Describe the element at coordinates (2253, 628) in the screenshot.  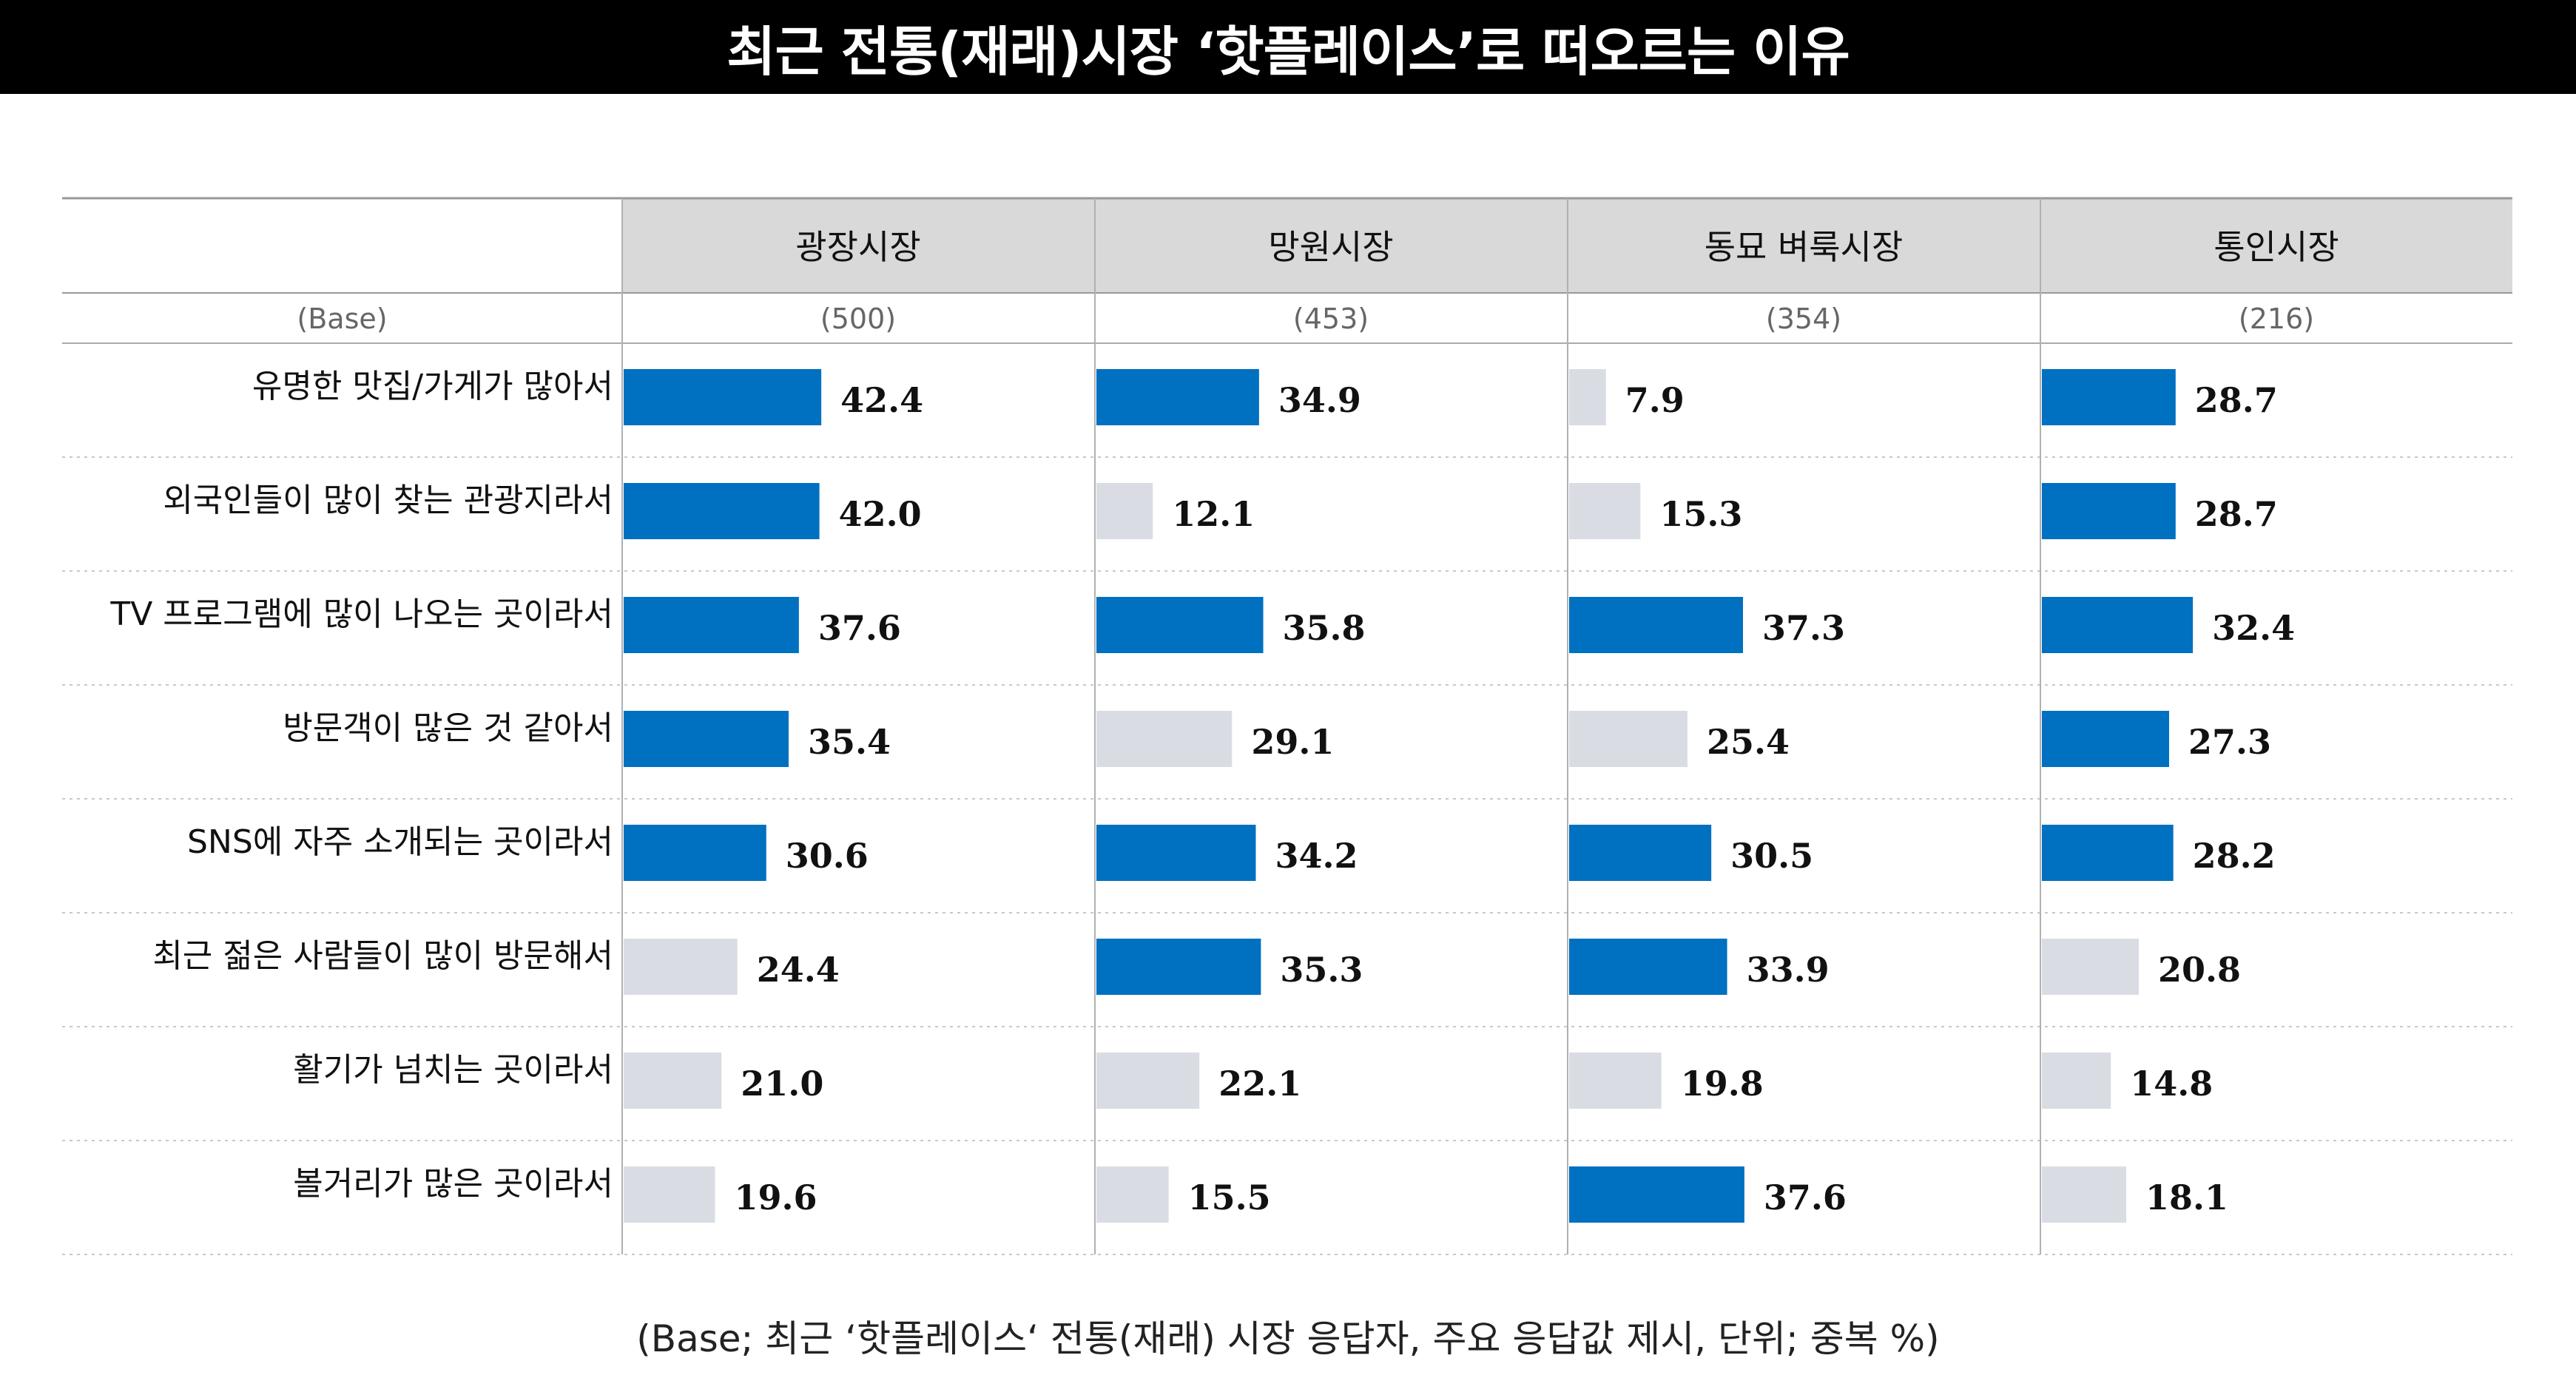
I see `value-label: 32.4` at that location.